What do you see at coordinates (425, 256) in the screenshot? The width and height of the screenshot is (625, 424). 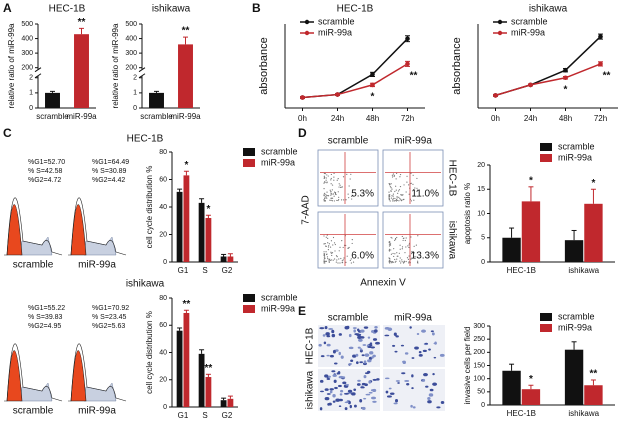 I see `apoptosis-percentage: 13.3%` at bounding box center [425, 256].